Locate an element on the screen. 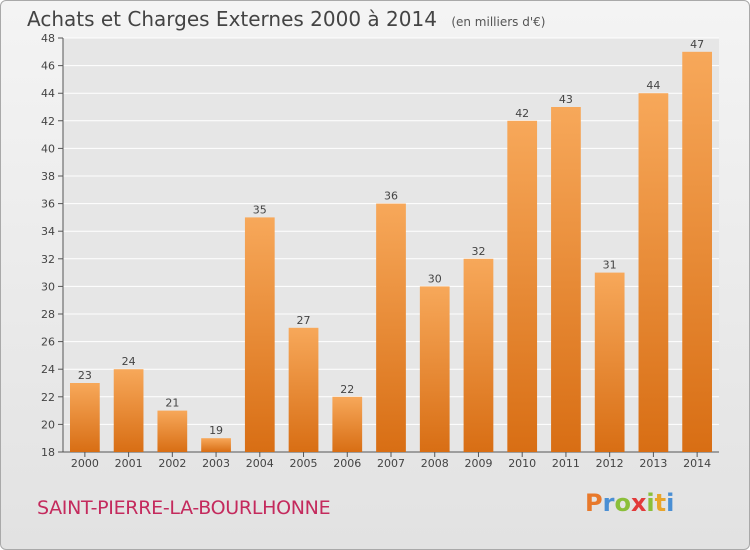 The width and height of the screenshot is (750, 550). bar-2014 is located at coordinates (697, 252).